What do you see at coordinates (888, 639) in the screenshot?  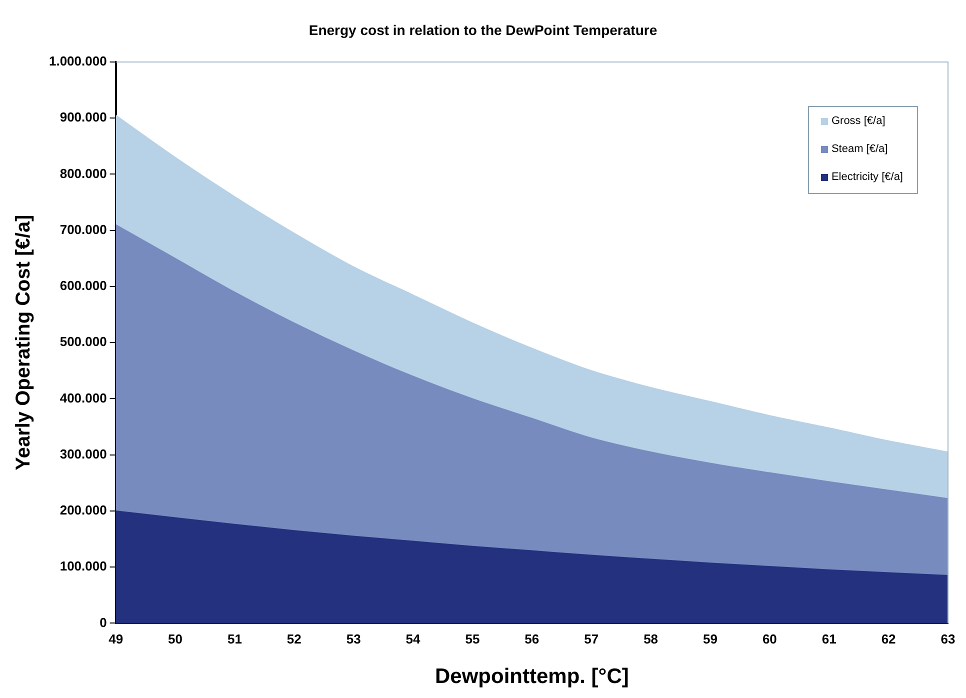 I see `x-tick-label: 62` at bounding box center [888, 639].